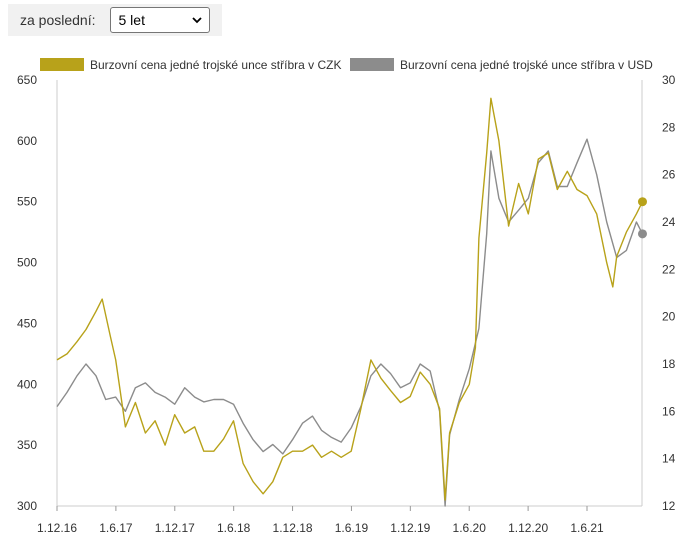 Image resolution: width=697 pixels, height=552 pixels. What do you see at coordinates (410, 528) in the screenshot?
I see `x-tick-label: 1.12.19` at bounding box center [410, 528].